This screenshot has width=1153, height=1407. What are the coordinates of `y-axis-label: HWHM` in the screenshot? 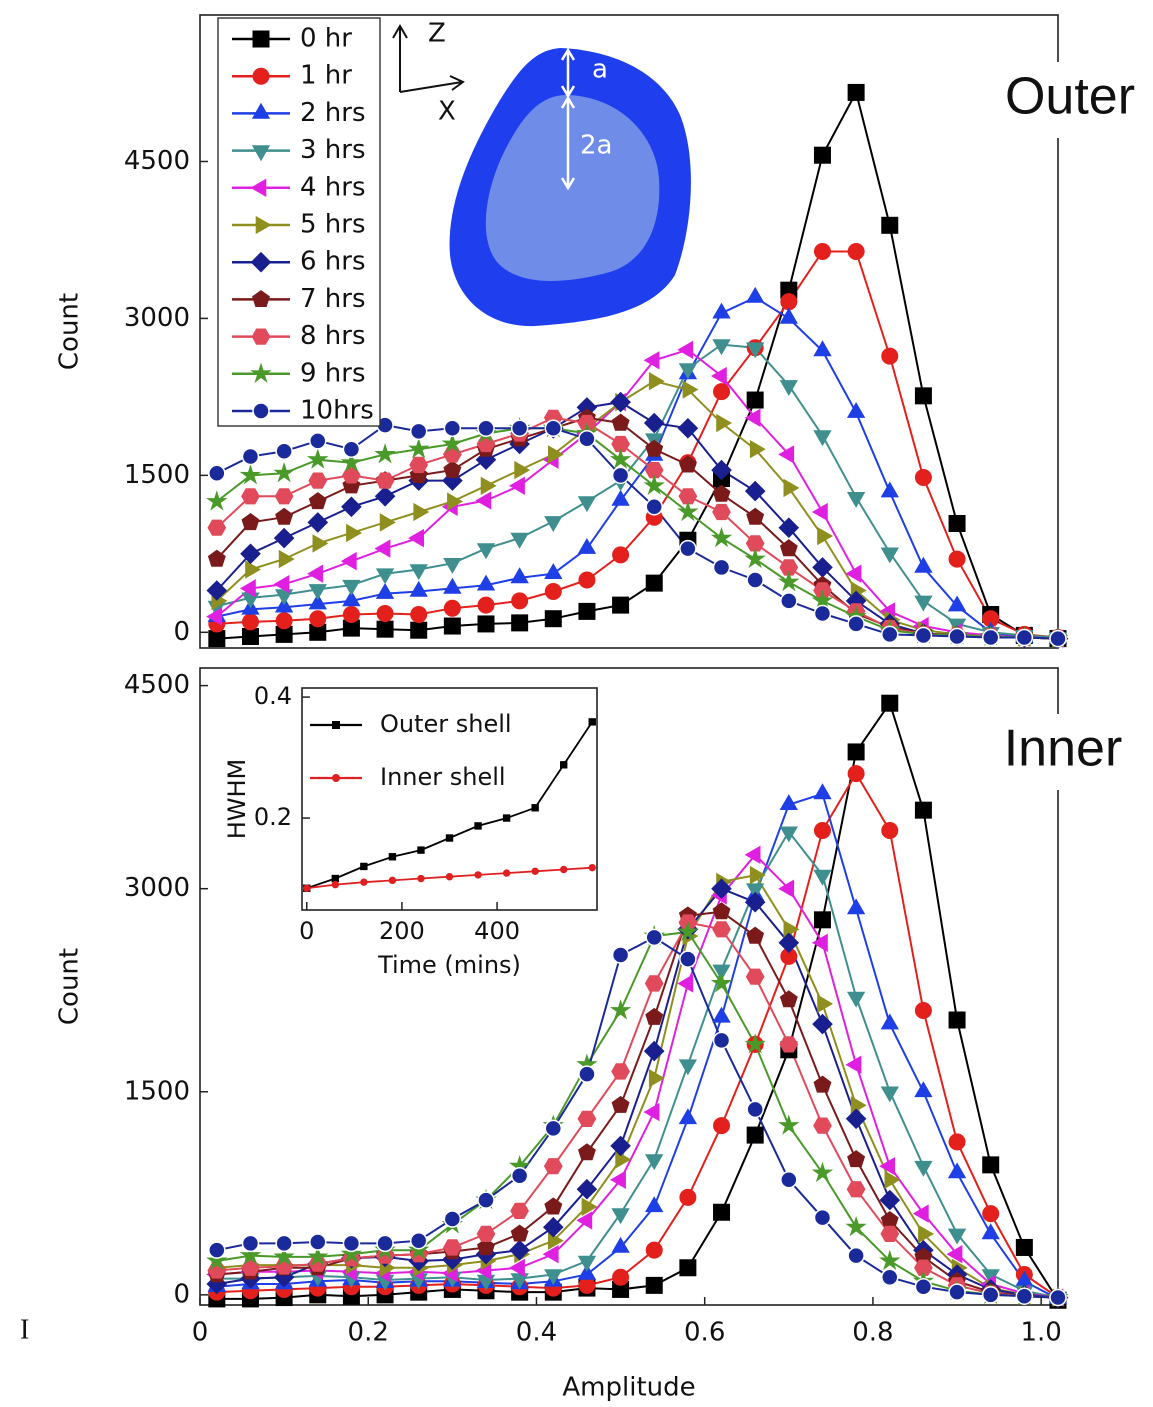 It's located at (237, 799).